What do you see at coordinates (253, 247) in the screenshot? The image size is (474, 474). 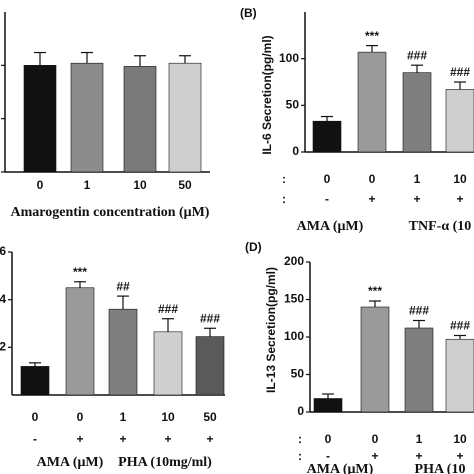 I see `panel-label: (D)` at bounding box center [253, 247].